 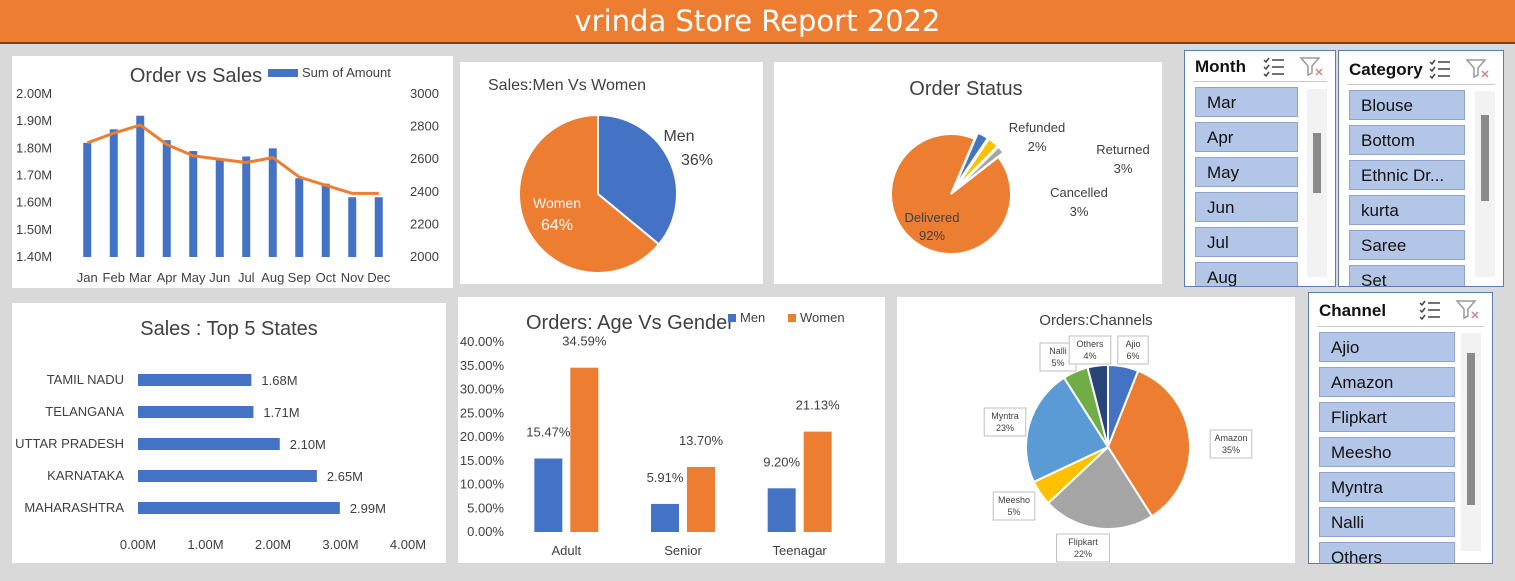 I want to click on data-label: 2.65M, so click(x=345, y=476).